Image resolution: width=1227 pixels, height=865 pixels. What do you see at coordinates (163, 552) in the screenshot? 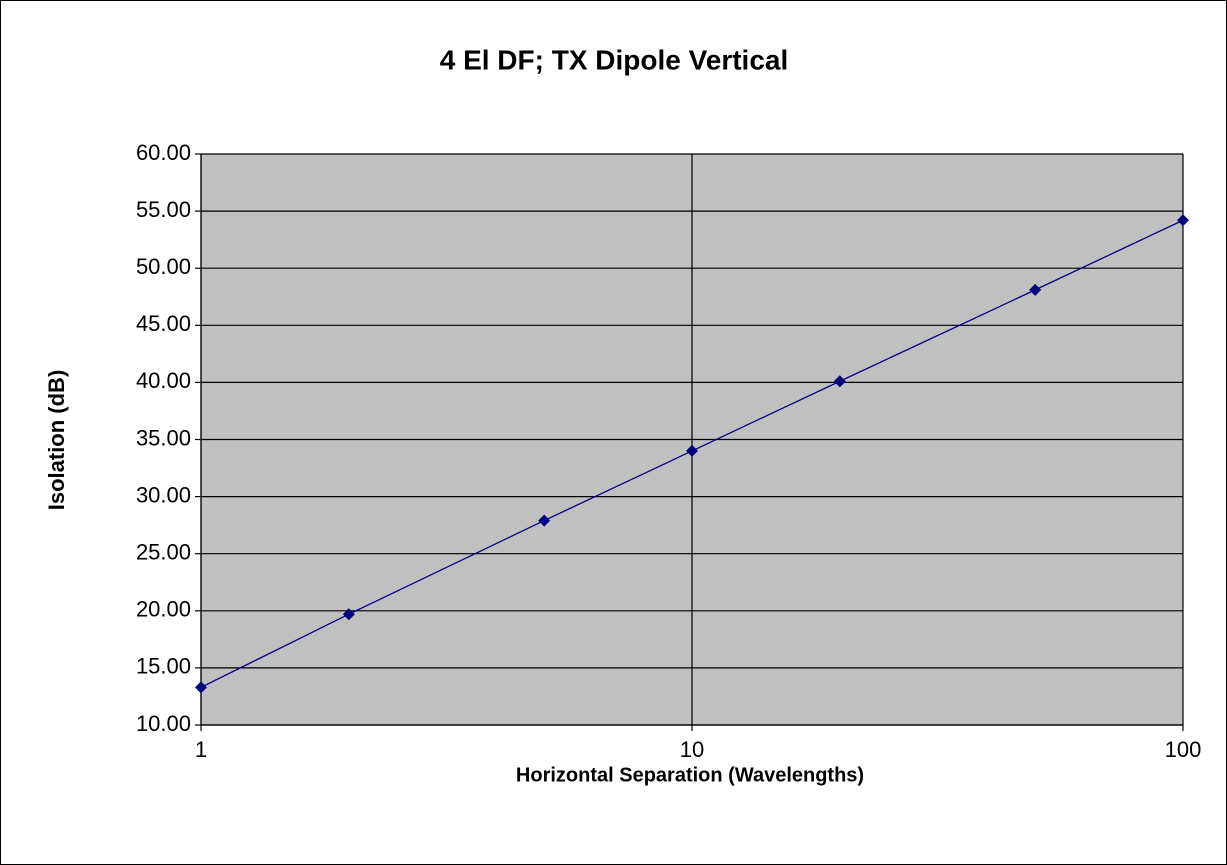
I see `y-tick-label: 25.00` at bounding box center [163, 552].